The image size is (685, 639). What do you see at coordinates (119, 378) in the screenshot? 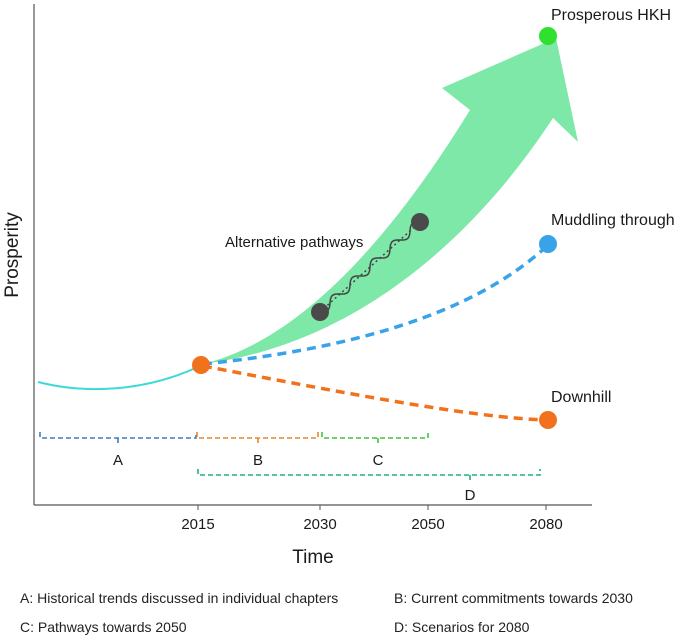
I see `historical-trend-line` at bounding box center [119, 378].